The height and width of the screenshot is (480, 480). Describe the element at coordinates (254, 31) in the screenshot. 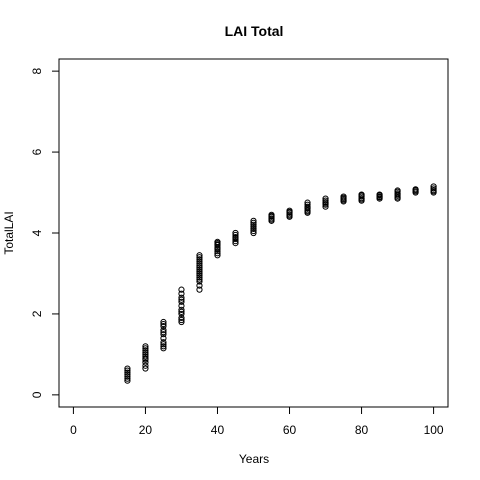

I see `chart-title: LAI Total` at that location.